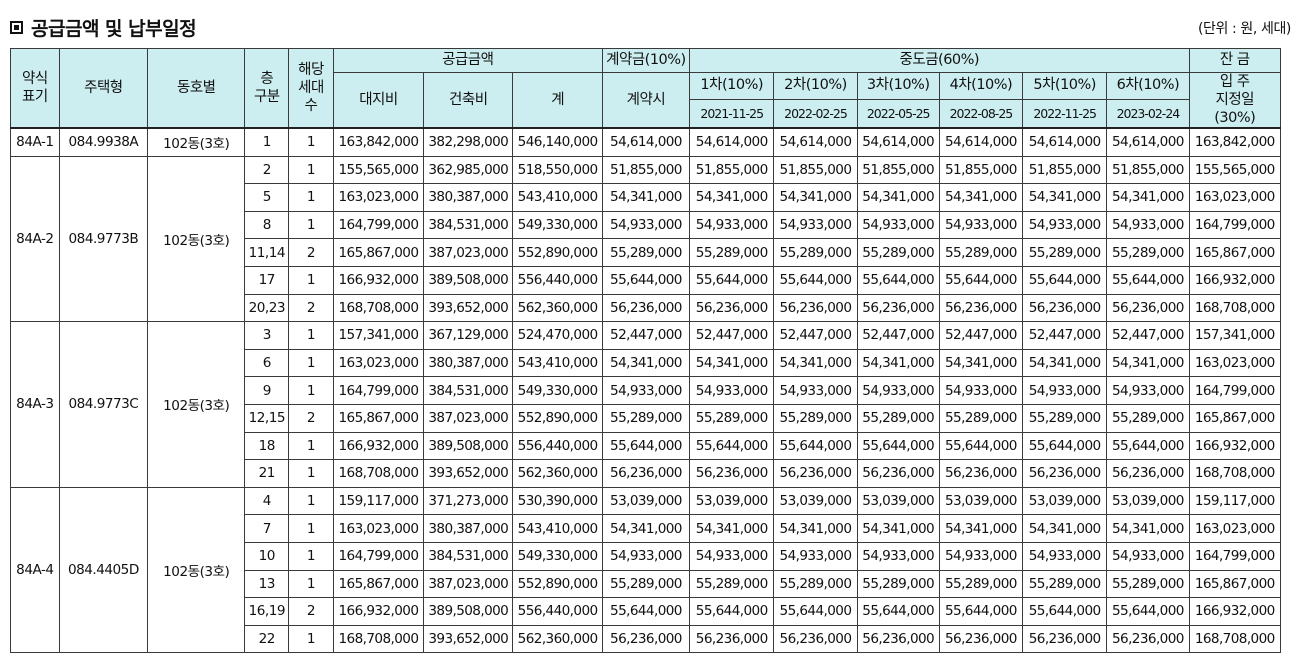 The image size is (1297, 672). What do you see at coordinates (898, 86) in the screenshot?
I see `header-middle-3: 3차(10%)` at bounding box center [898, 86].